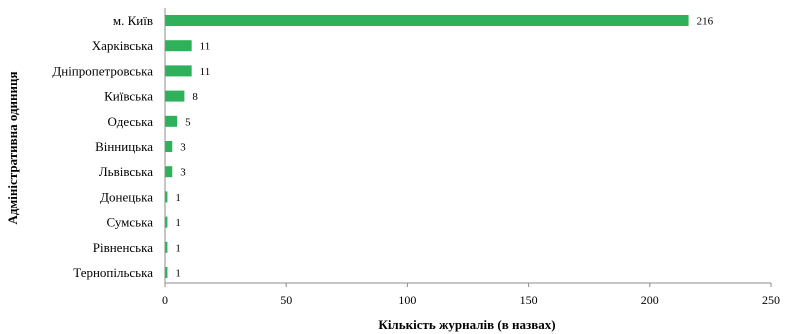 The height and width of the screenshot is (334, 785). What do you see at coordinates (705, 22) in the screenshot?
I see `value-label: 216` at bounding box center [705, 22].